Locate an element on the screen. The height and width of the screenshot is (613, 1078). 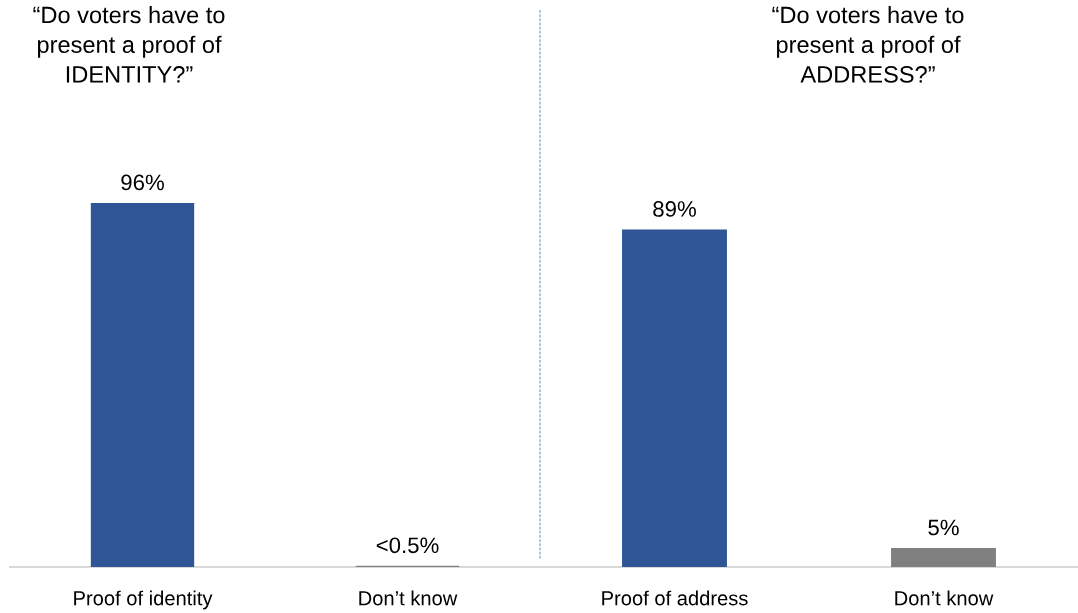
x-tick-label: Proof of address is located at coordinates (675, 598).